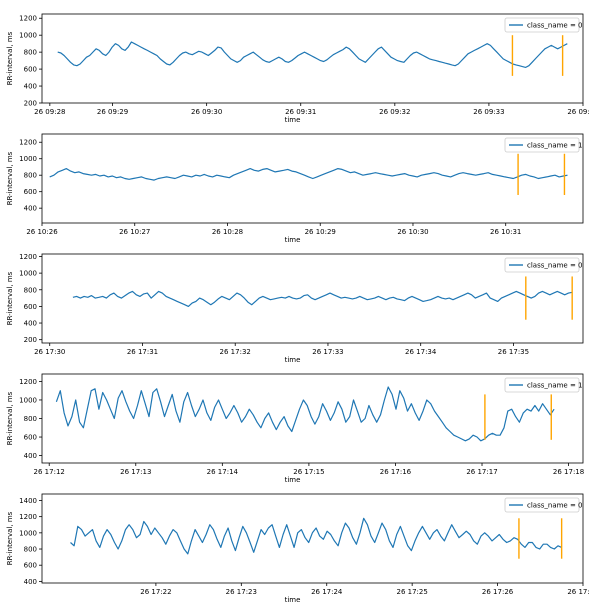 This screenshot has width=589, height=609. Describe the element at coordinates (396, 472) in the screenshot. I see `x-tick-label: 26 17:16` at that location.